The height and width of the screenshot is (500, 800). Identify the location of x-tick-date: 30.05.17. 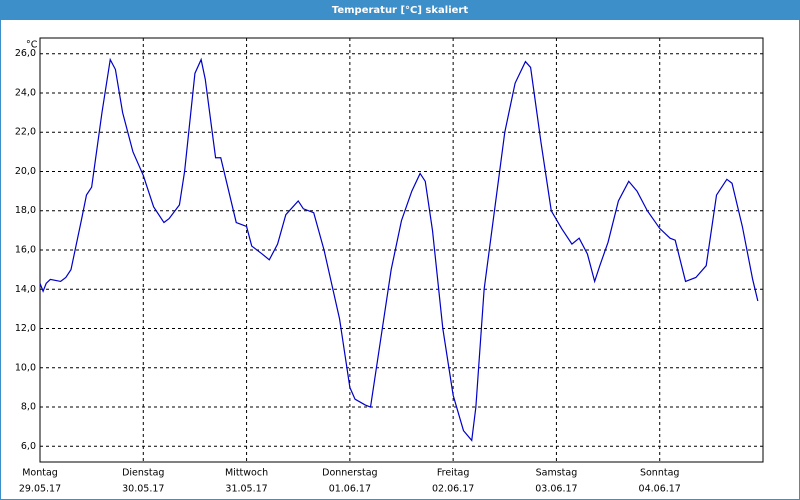
(143, 489).